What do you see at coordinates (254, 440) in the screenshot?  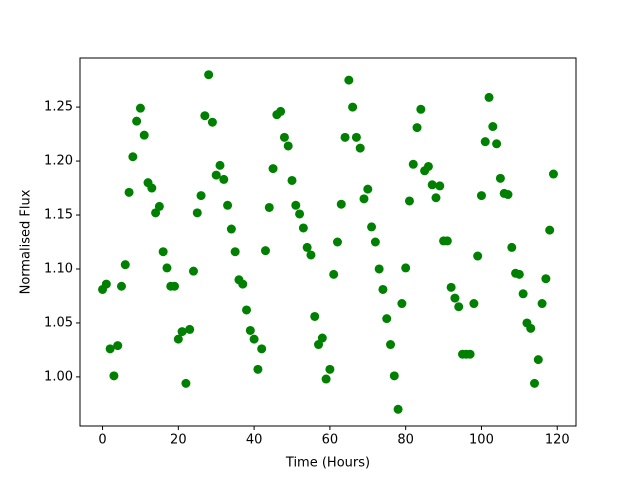 I see `x-tick-label: 40` at bounding box center [254, 440].